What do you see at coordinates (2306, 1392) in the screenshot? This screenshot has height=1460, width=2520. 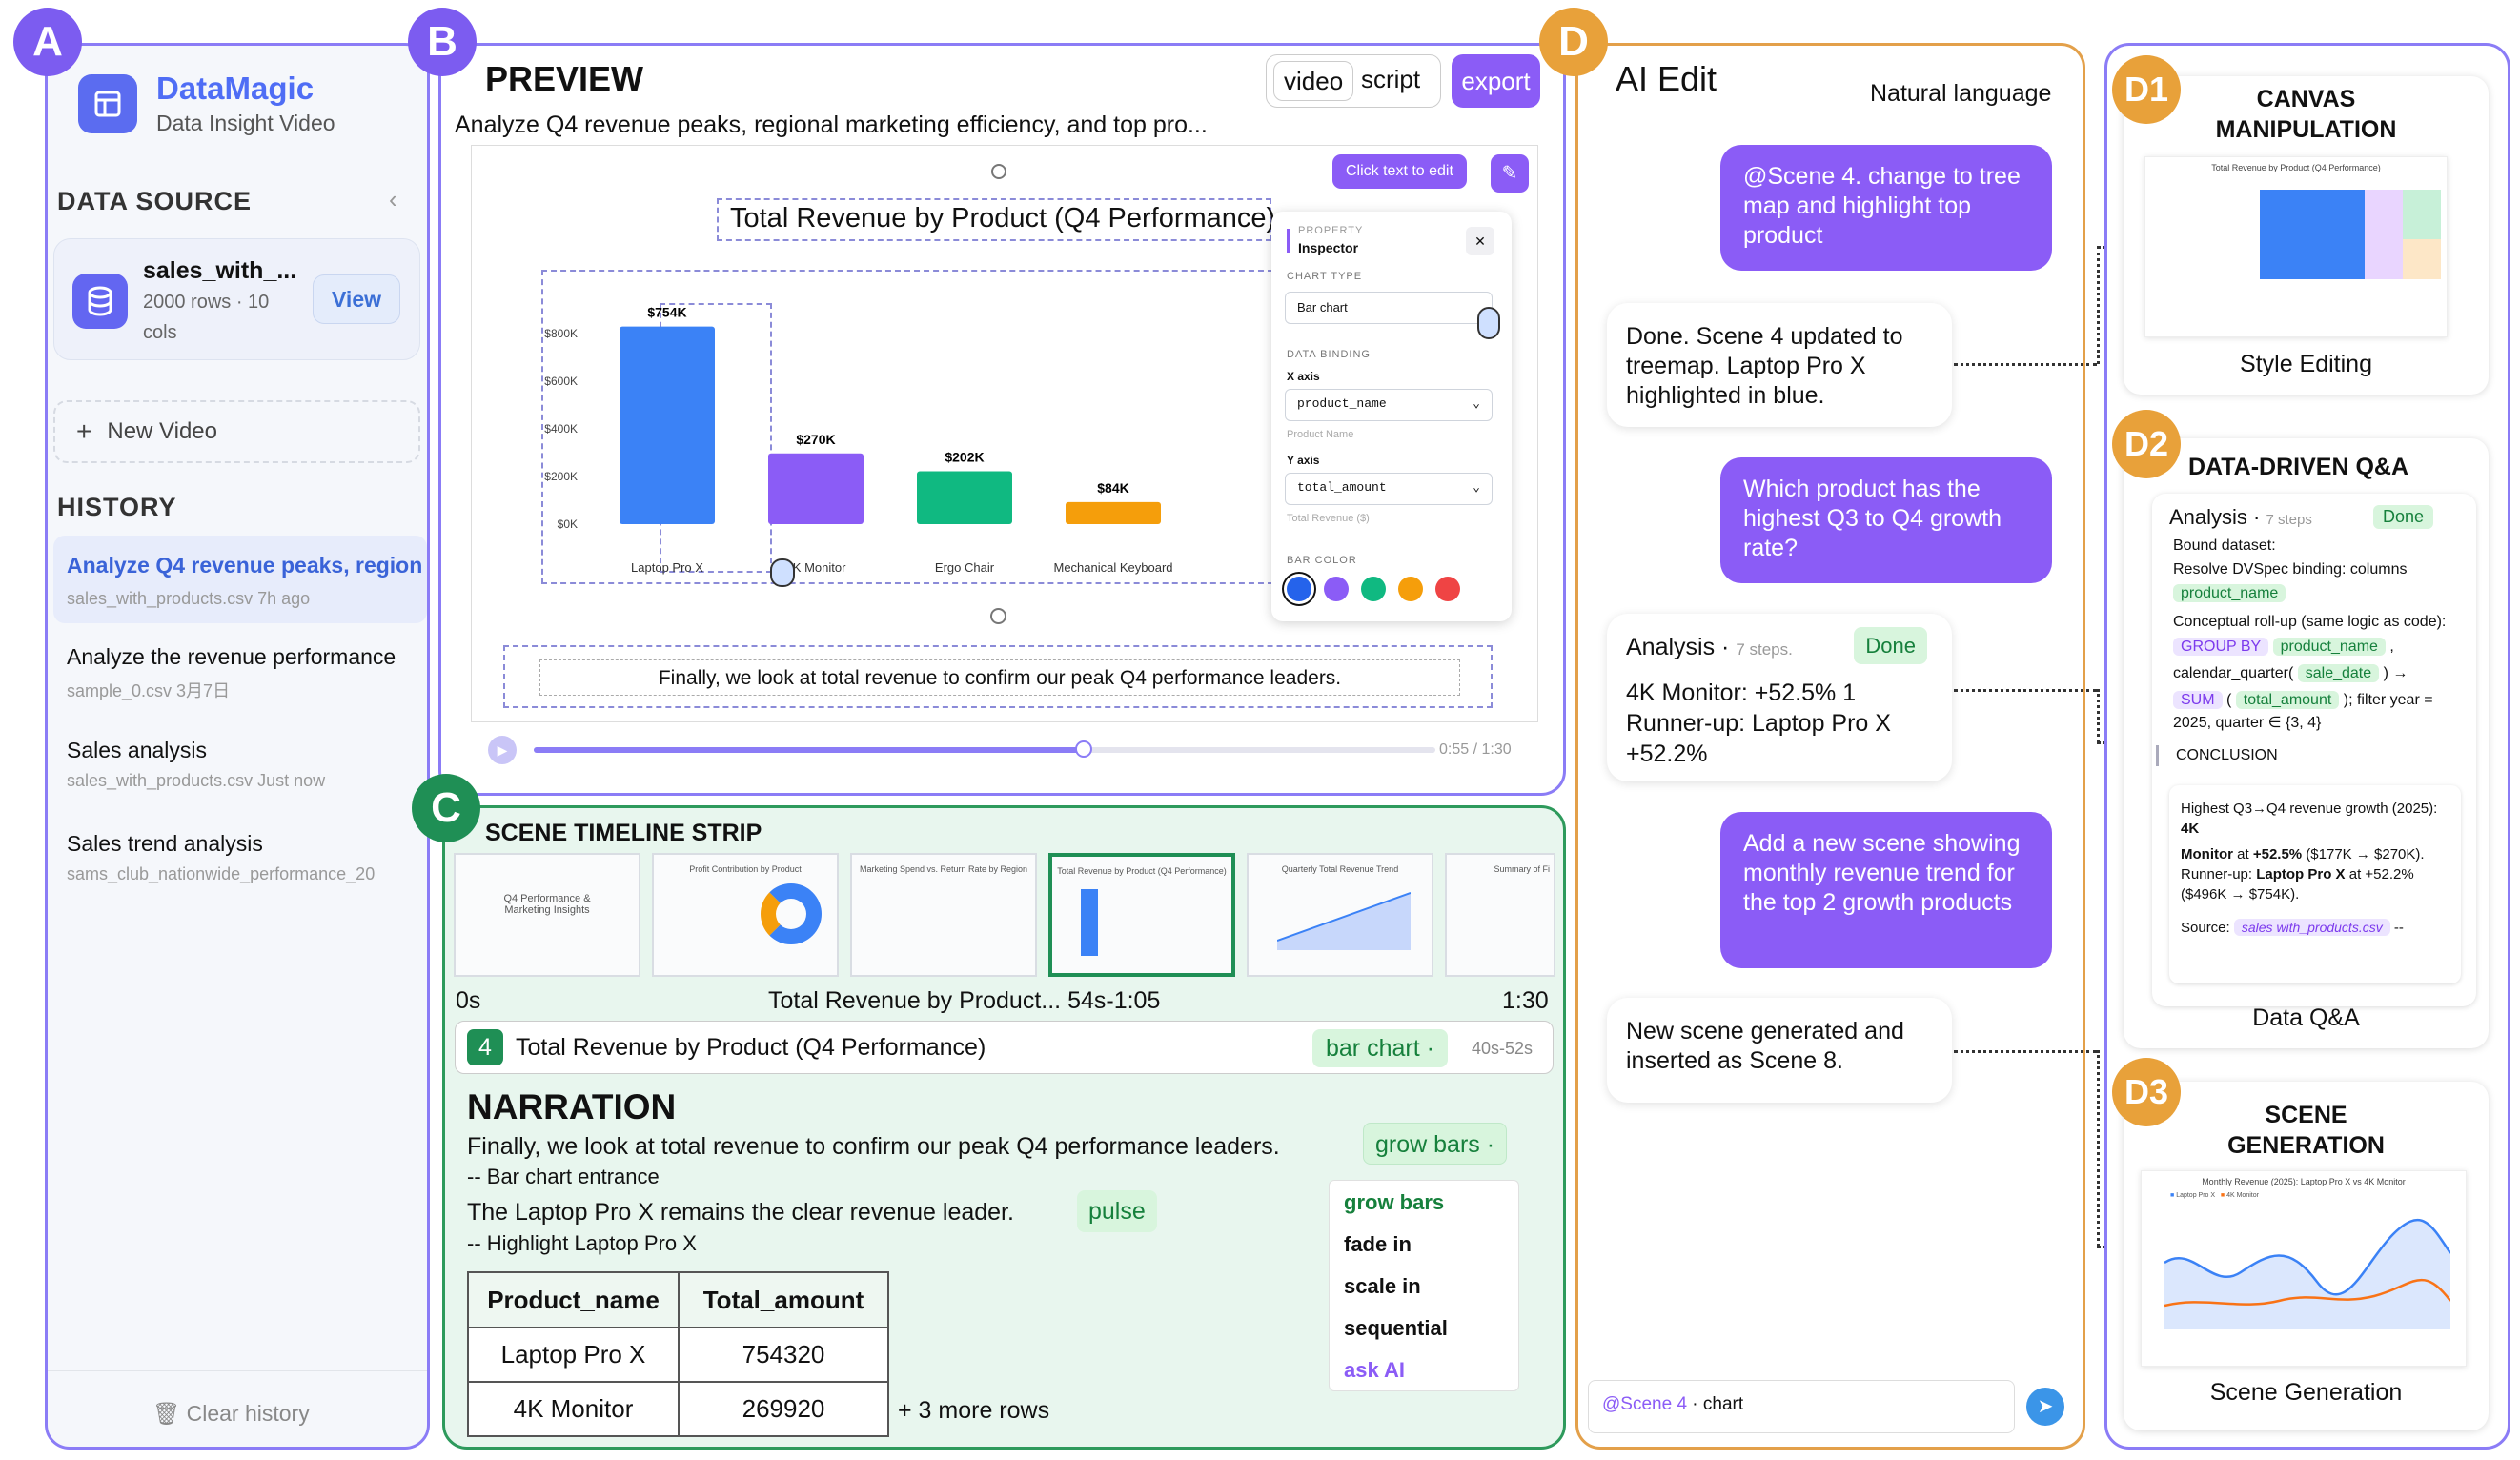 I see `d3-caption: Scene Generation` at bounding box center [2306, 1392].